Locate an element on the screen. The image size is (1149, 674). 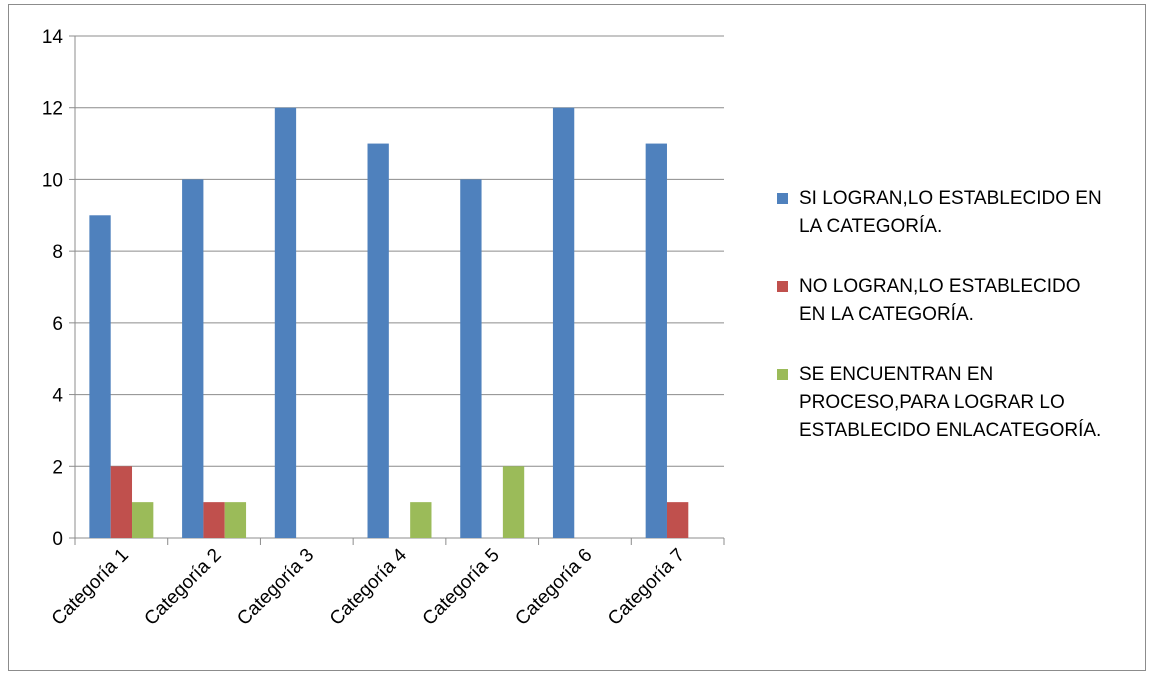
x-category-label-5: Categoría 5 is located at coordinates (461, 587).